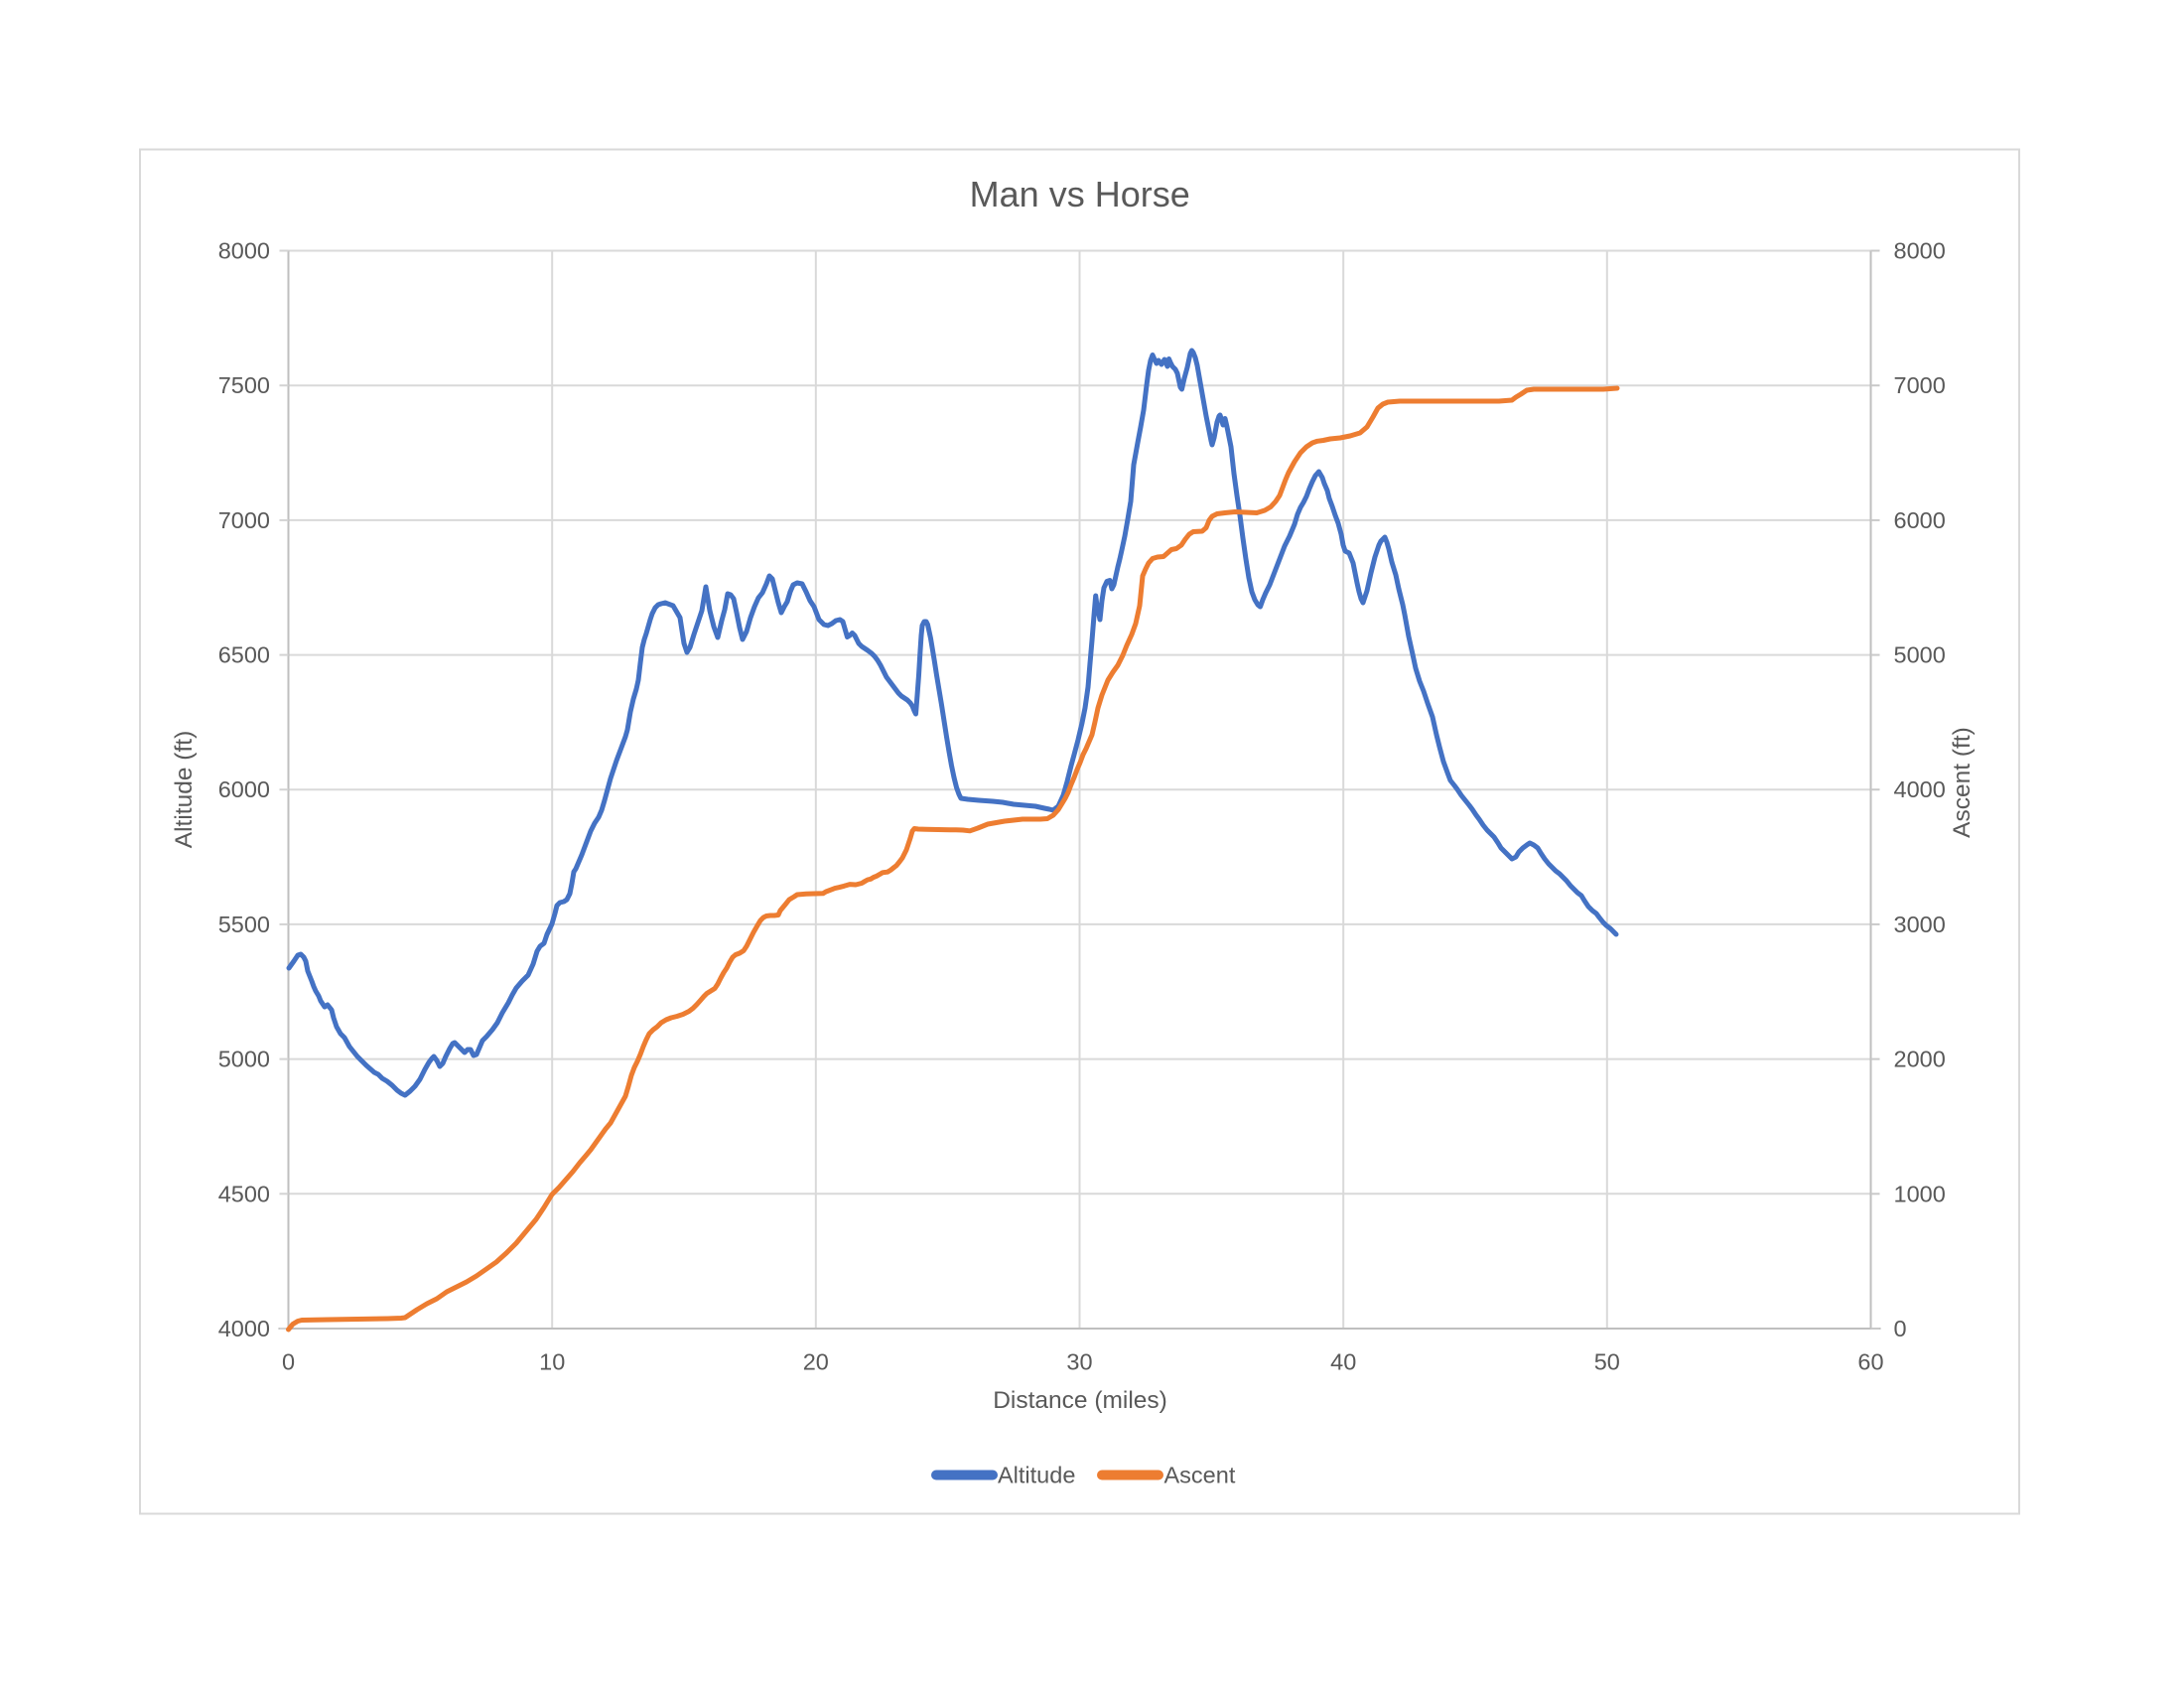 The width and height of the screenshot is (2184, 1688). Describe the element at coordinates (1036, 1475) in the screenshot. I see `svg-text: Altitude` at that location.